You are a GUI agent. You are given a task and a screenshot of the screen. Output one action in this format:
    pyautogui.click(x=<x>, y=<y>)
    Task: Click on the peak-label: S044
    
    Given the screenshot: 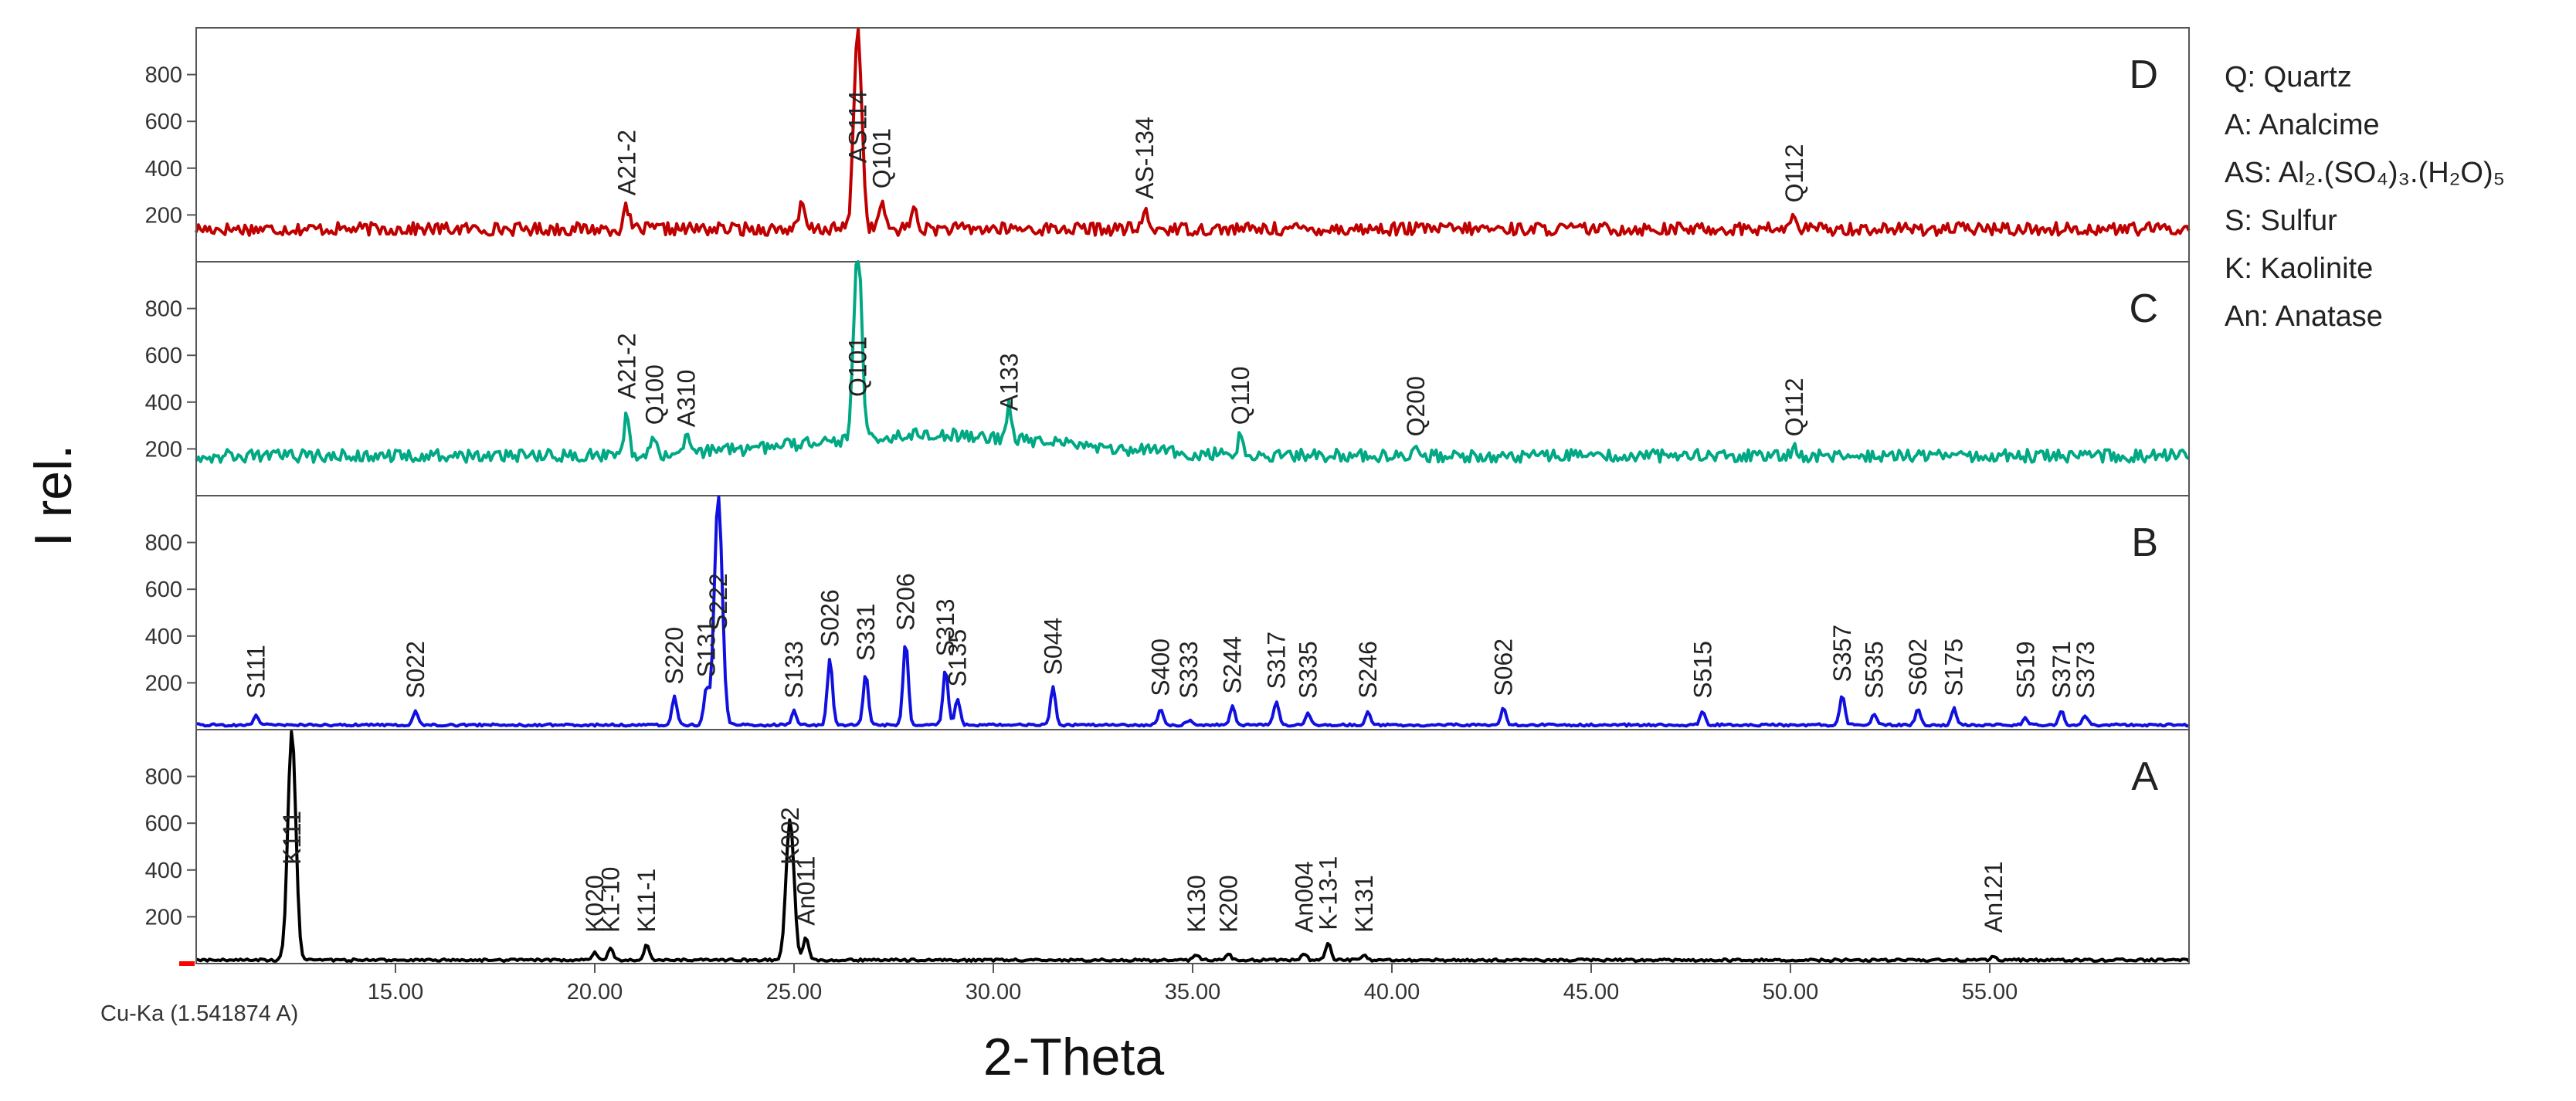 What is the action you would take?
    pyautogui.click(x=1053, y=647)
    